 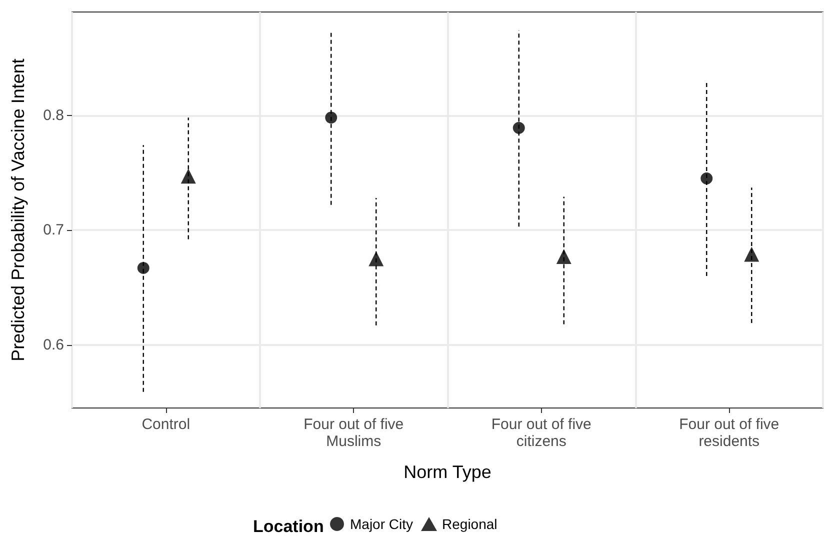 What do you see at coordinates (354, 433) in the screenshot?
I see `x-tick-label: Four out of five Muslims` at bounding box center [354, 433].